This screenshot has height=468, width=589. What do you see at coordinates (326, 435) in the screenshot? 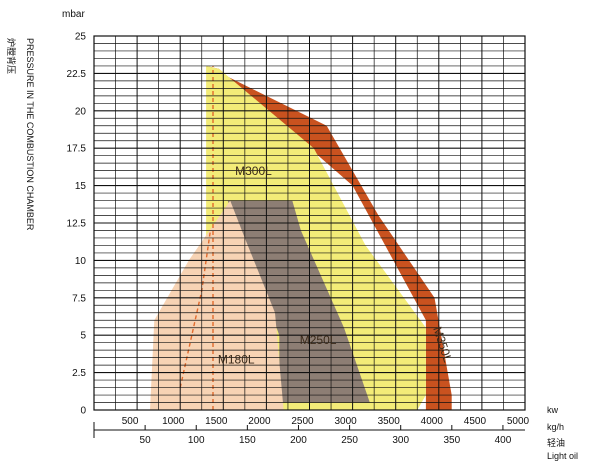
I see `x-tick-labels-kgh: 50 100 150 200 250 300 350 400` at bounding box center [326, 435].